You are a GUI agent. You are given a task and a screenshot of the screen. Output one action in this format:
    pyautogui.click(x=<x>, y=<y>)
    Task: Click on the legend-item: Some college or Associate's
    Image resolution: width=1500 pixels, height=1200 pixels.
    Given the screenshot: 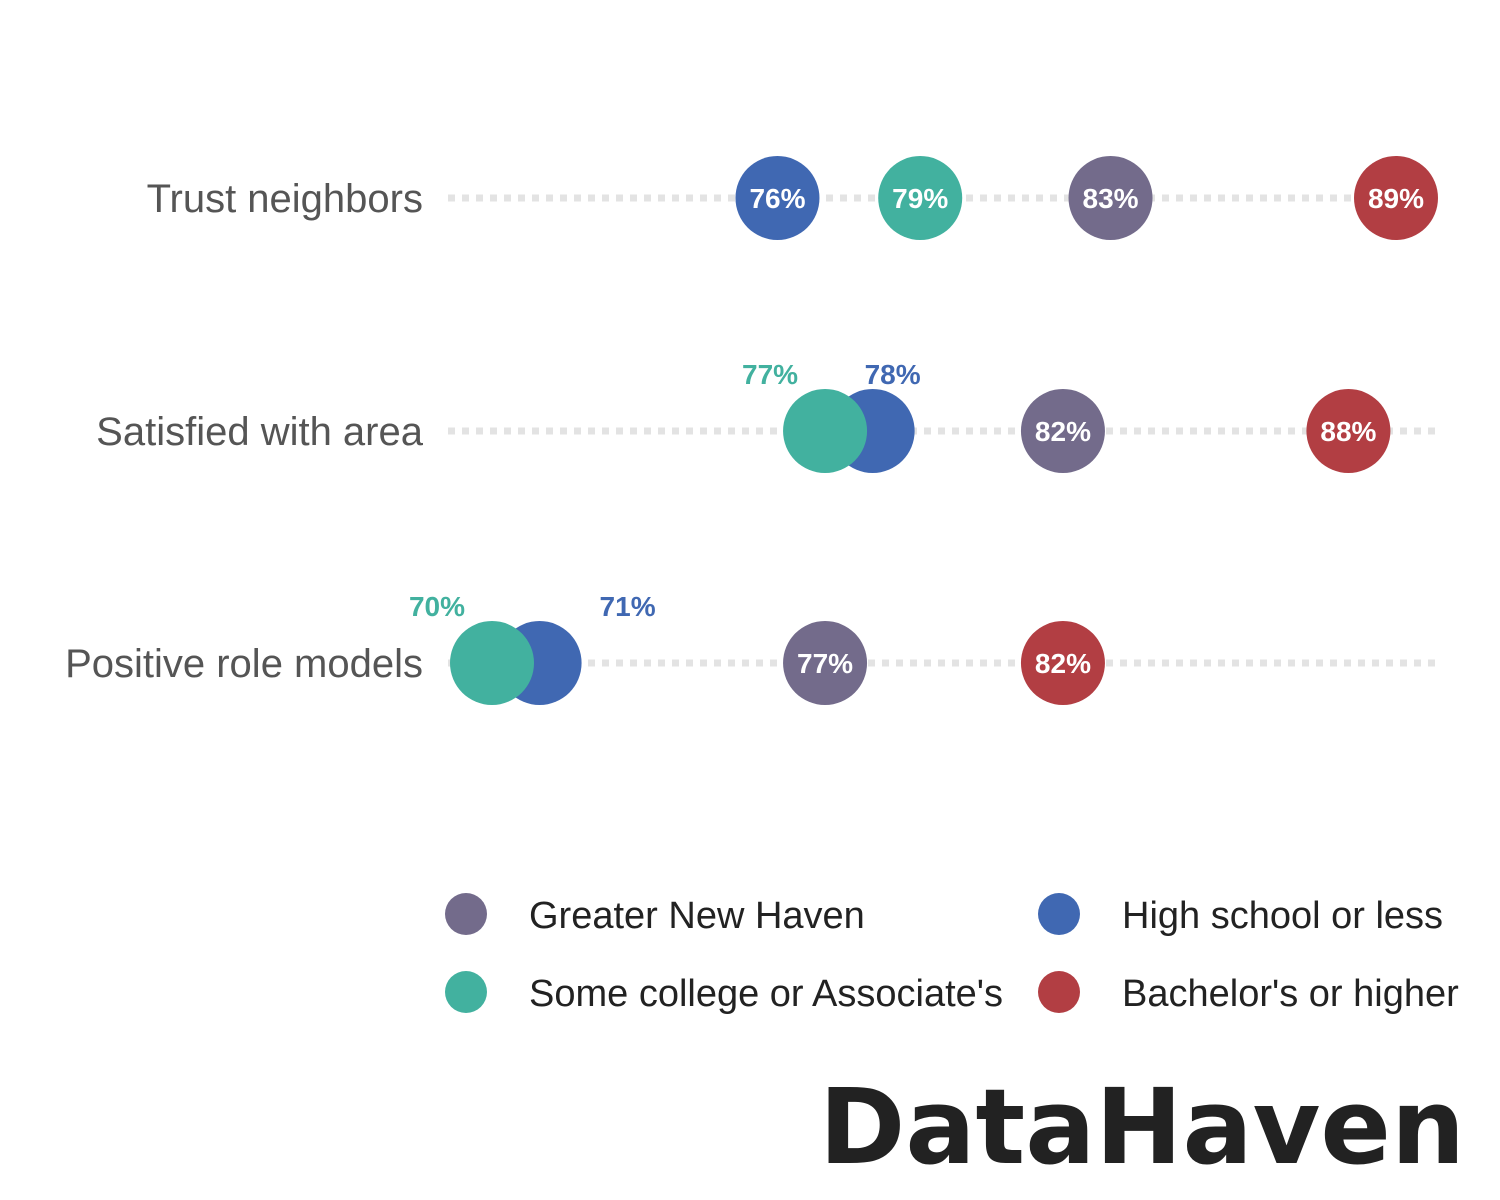 What is the action you would take?
    pyautogui.click(x=724, y=993)
    